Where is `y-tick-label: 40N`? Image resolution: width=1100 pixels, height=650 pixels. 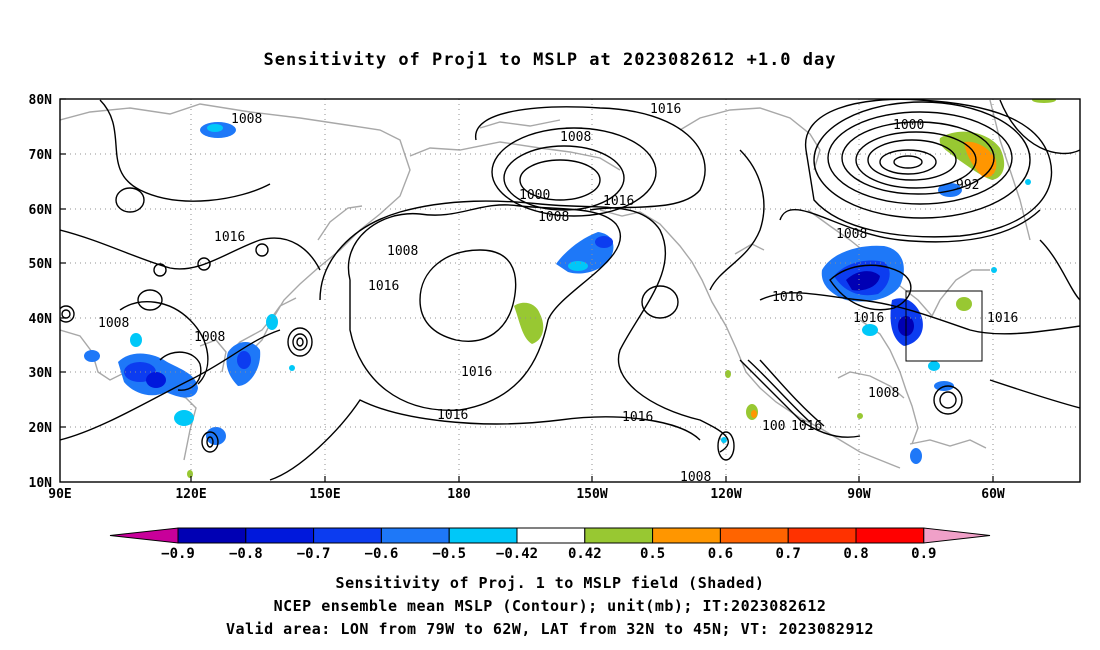
y-tick-label: 40N is located at coordinates (41, 319).